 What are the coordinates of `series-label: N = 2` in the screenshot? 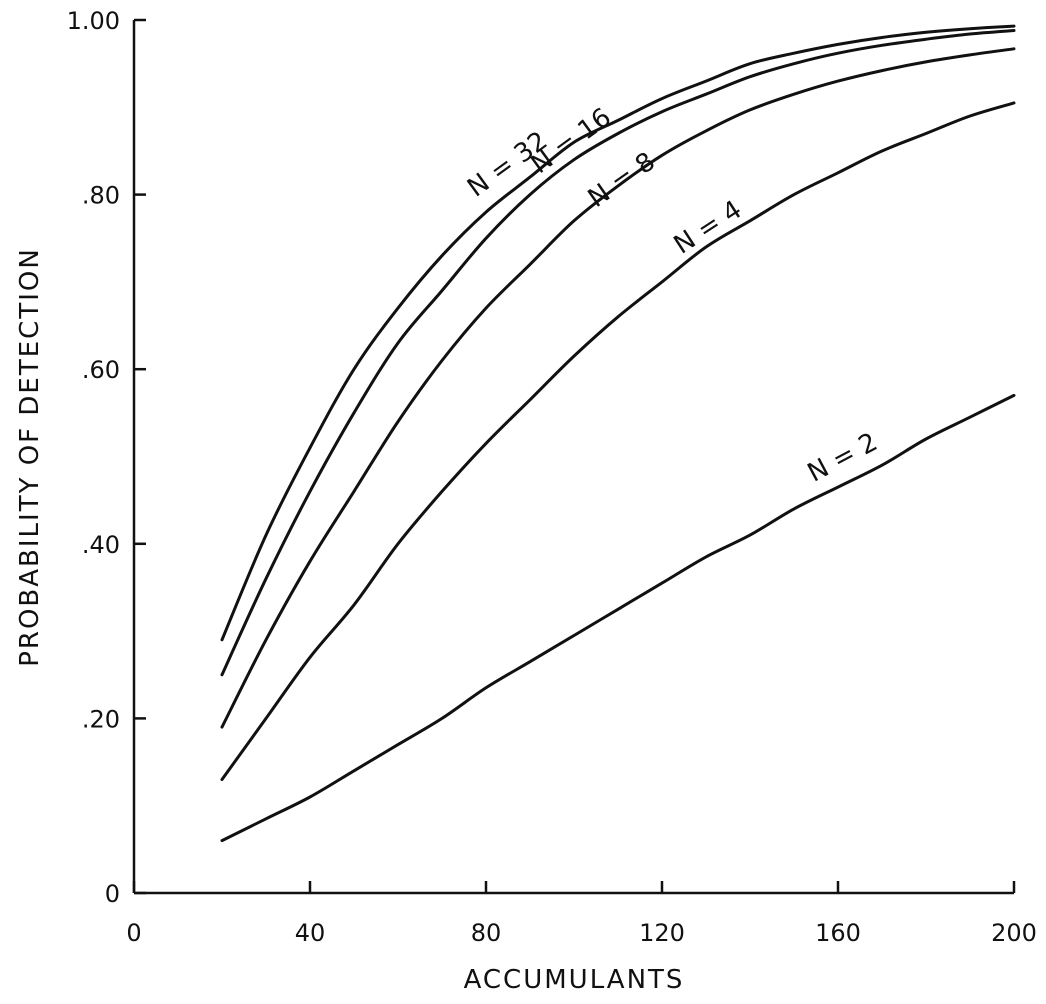 It's located at (843, 457).